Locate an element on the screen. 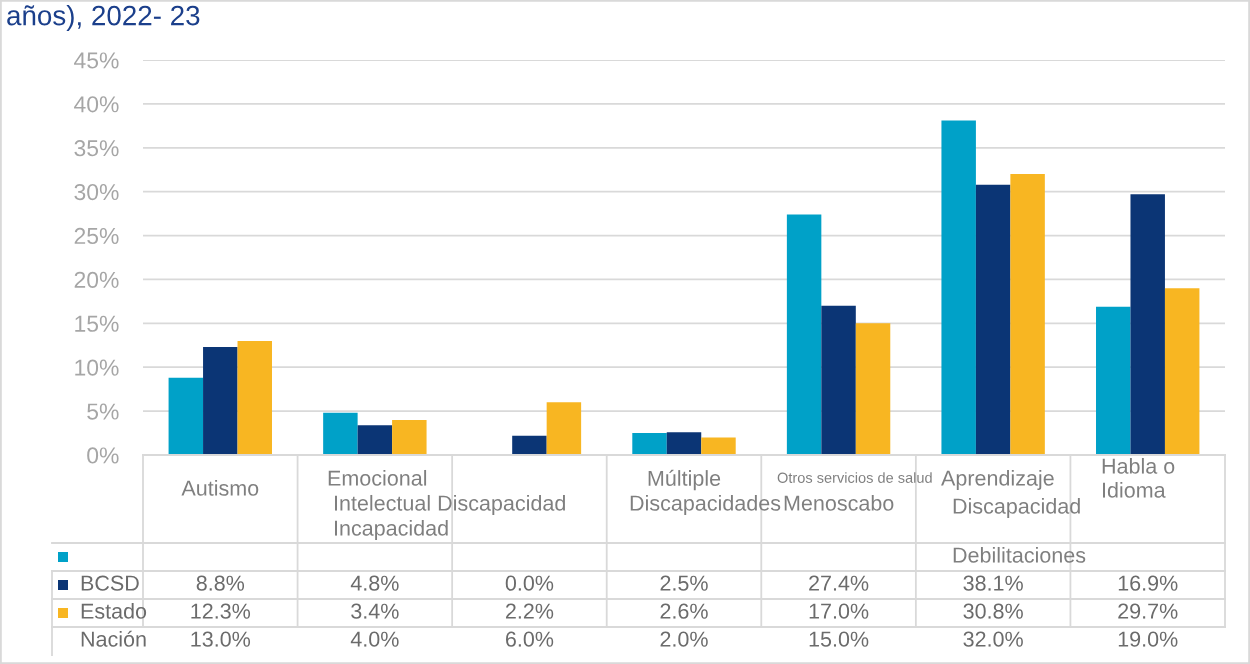  data-label: 16.9% is located at coordinates (1148, 583).